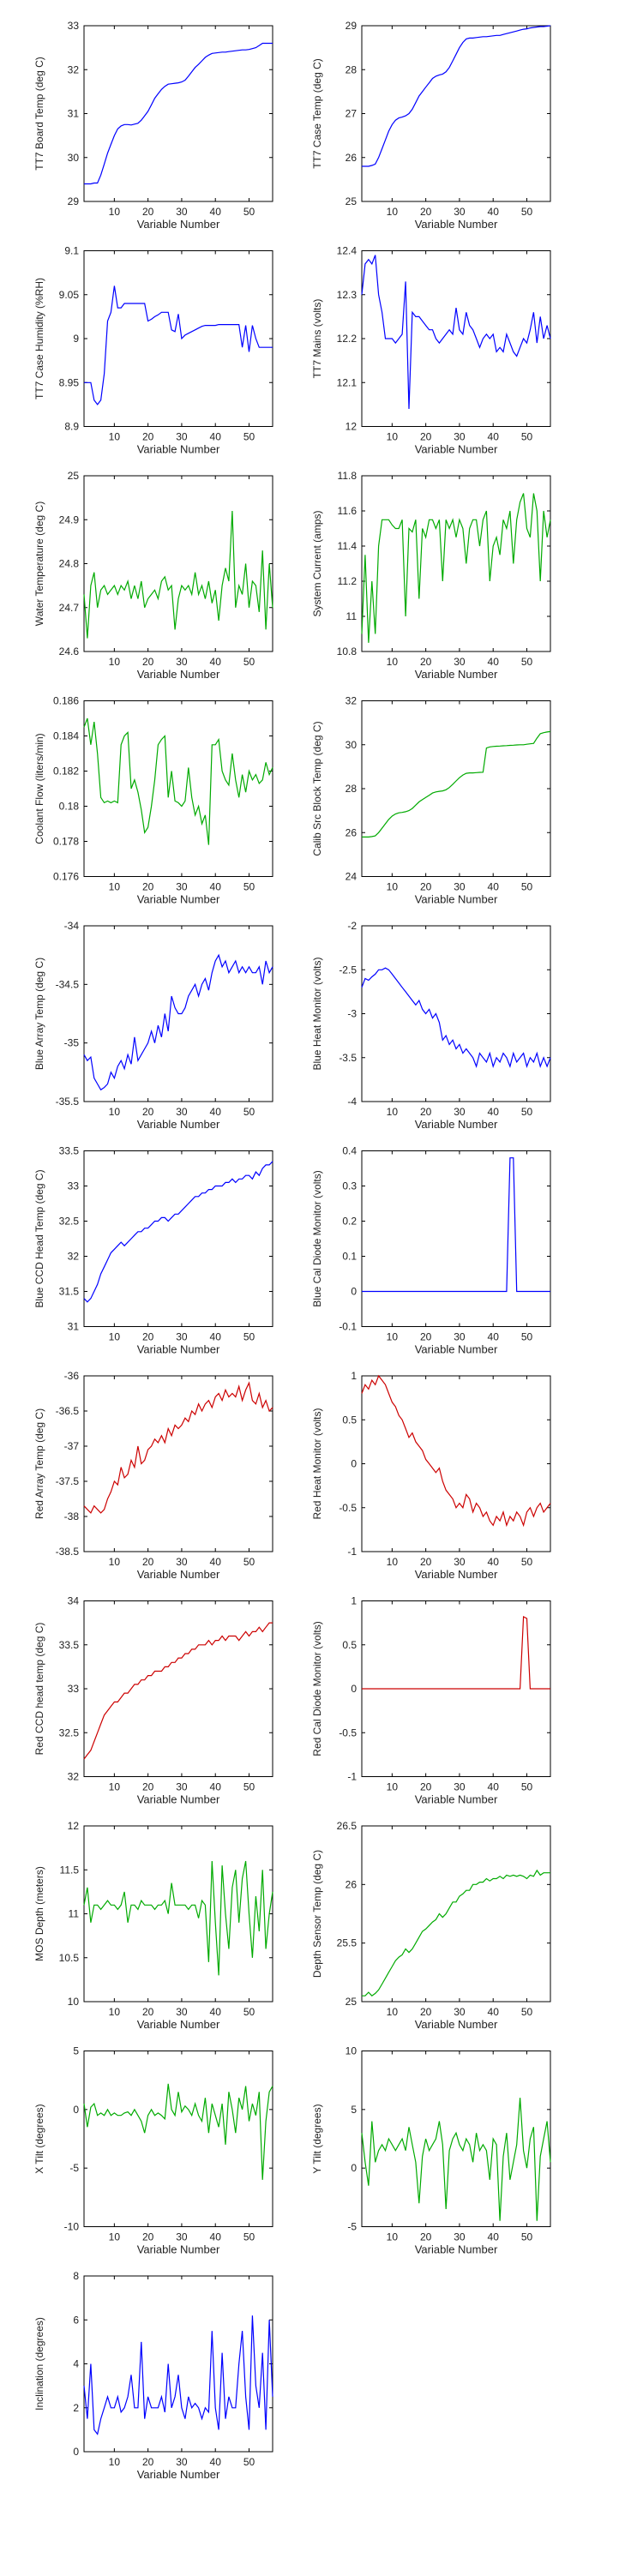  I want to click on y-tick-label: 33, so click(74, 1689).